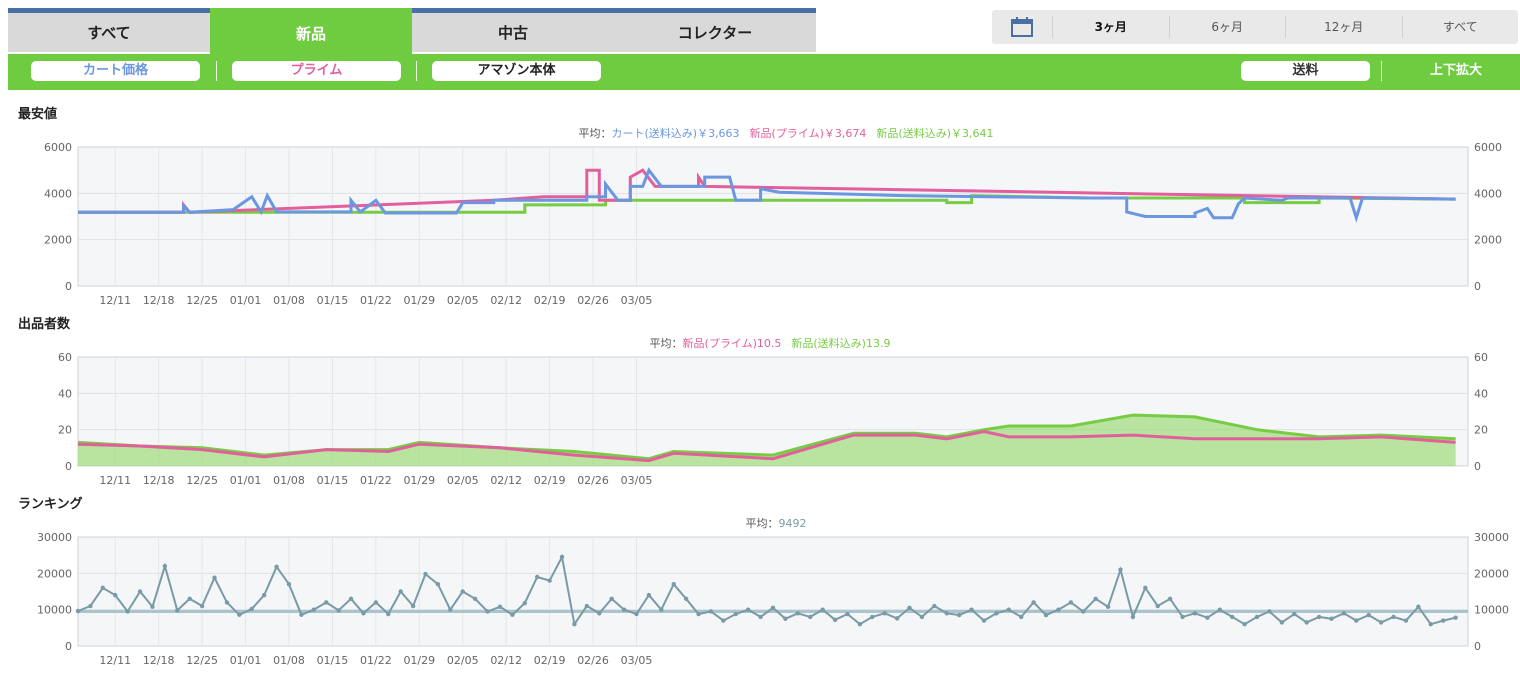 The image size is (1520, 674). I want to click on range-all: すべて, so click(1460, 27).